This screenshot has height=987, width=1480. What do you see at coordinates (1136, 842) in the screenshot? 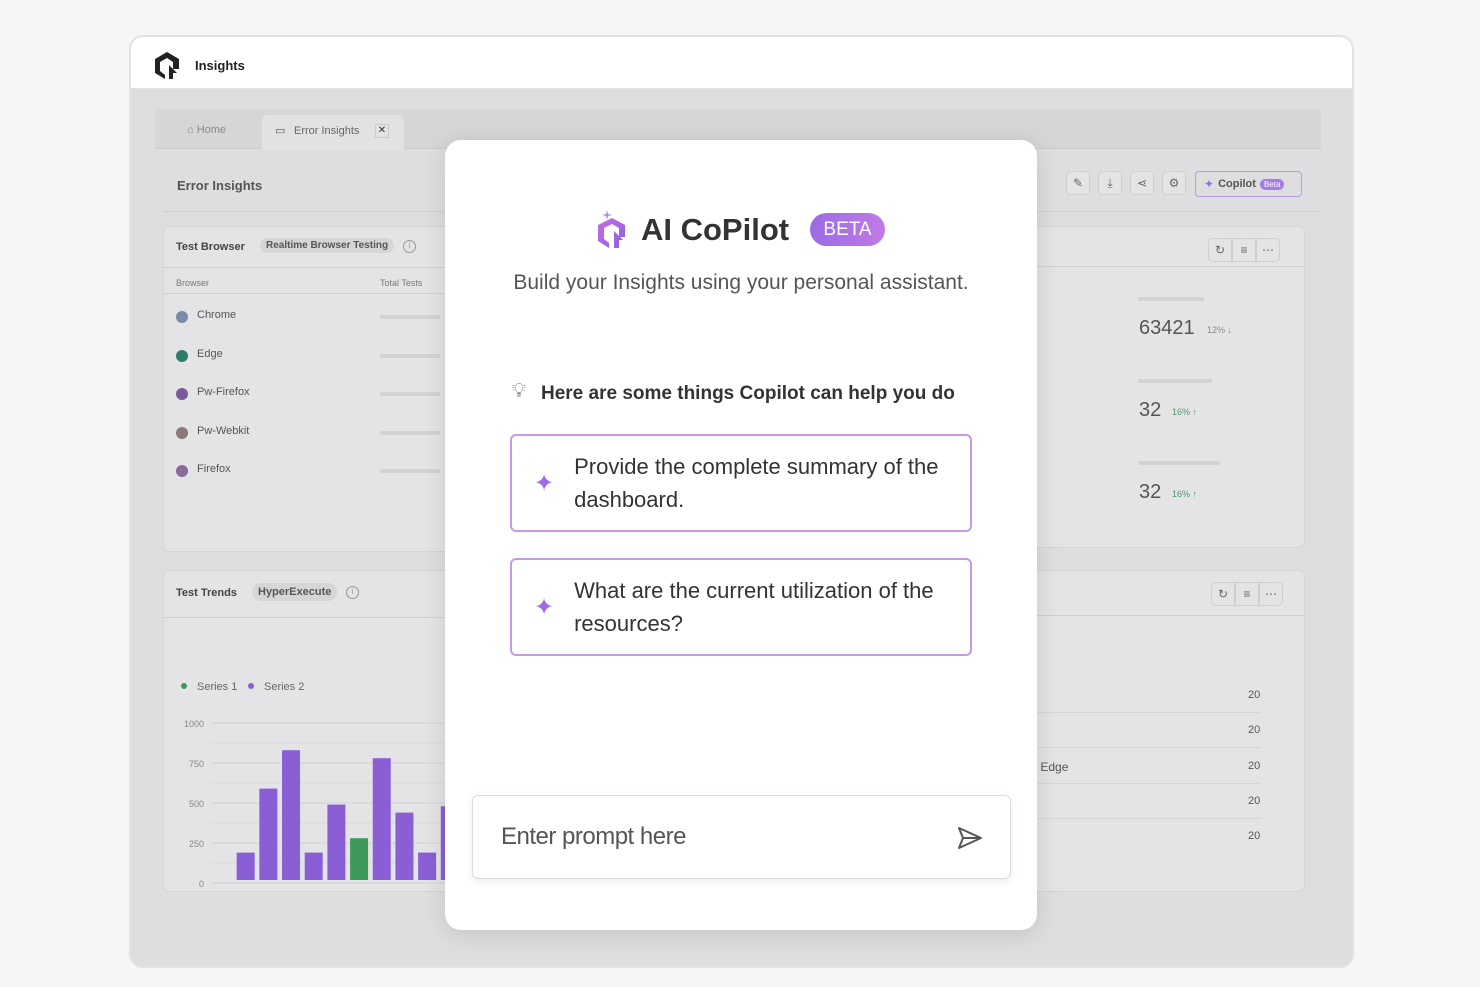
I see `table-row: ron 20` at bounding box center [1136, 842].